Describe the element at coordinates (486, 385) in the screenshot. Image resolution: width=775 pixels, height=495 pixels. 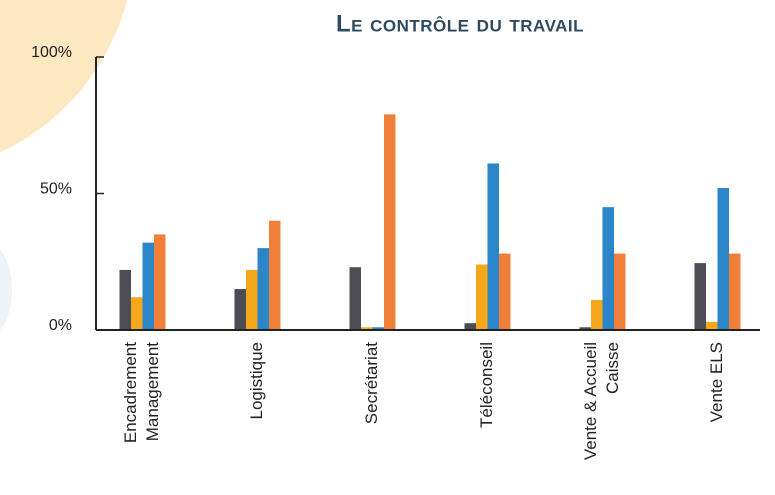
I see `x-tick-label: Téléconseil` at that location.